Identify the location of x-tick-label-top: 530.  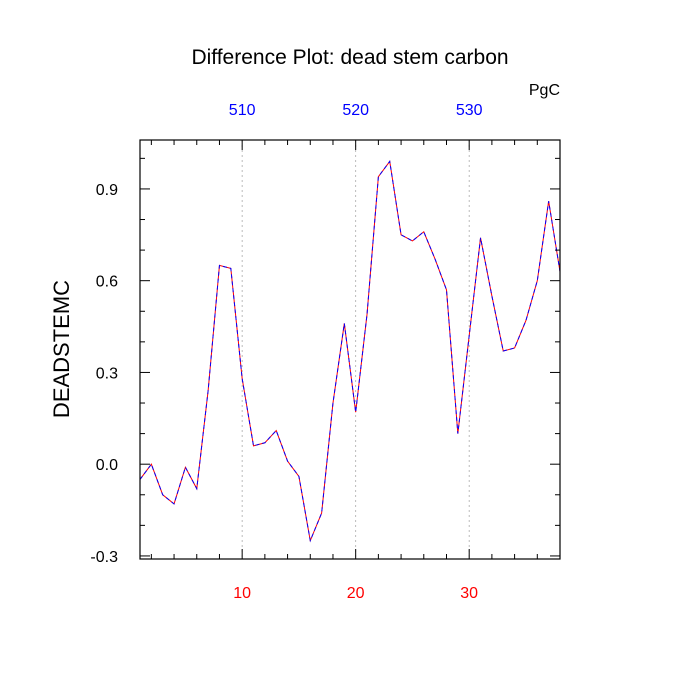
(469, 110).